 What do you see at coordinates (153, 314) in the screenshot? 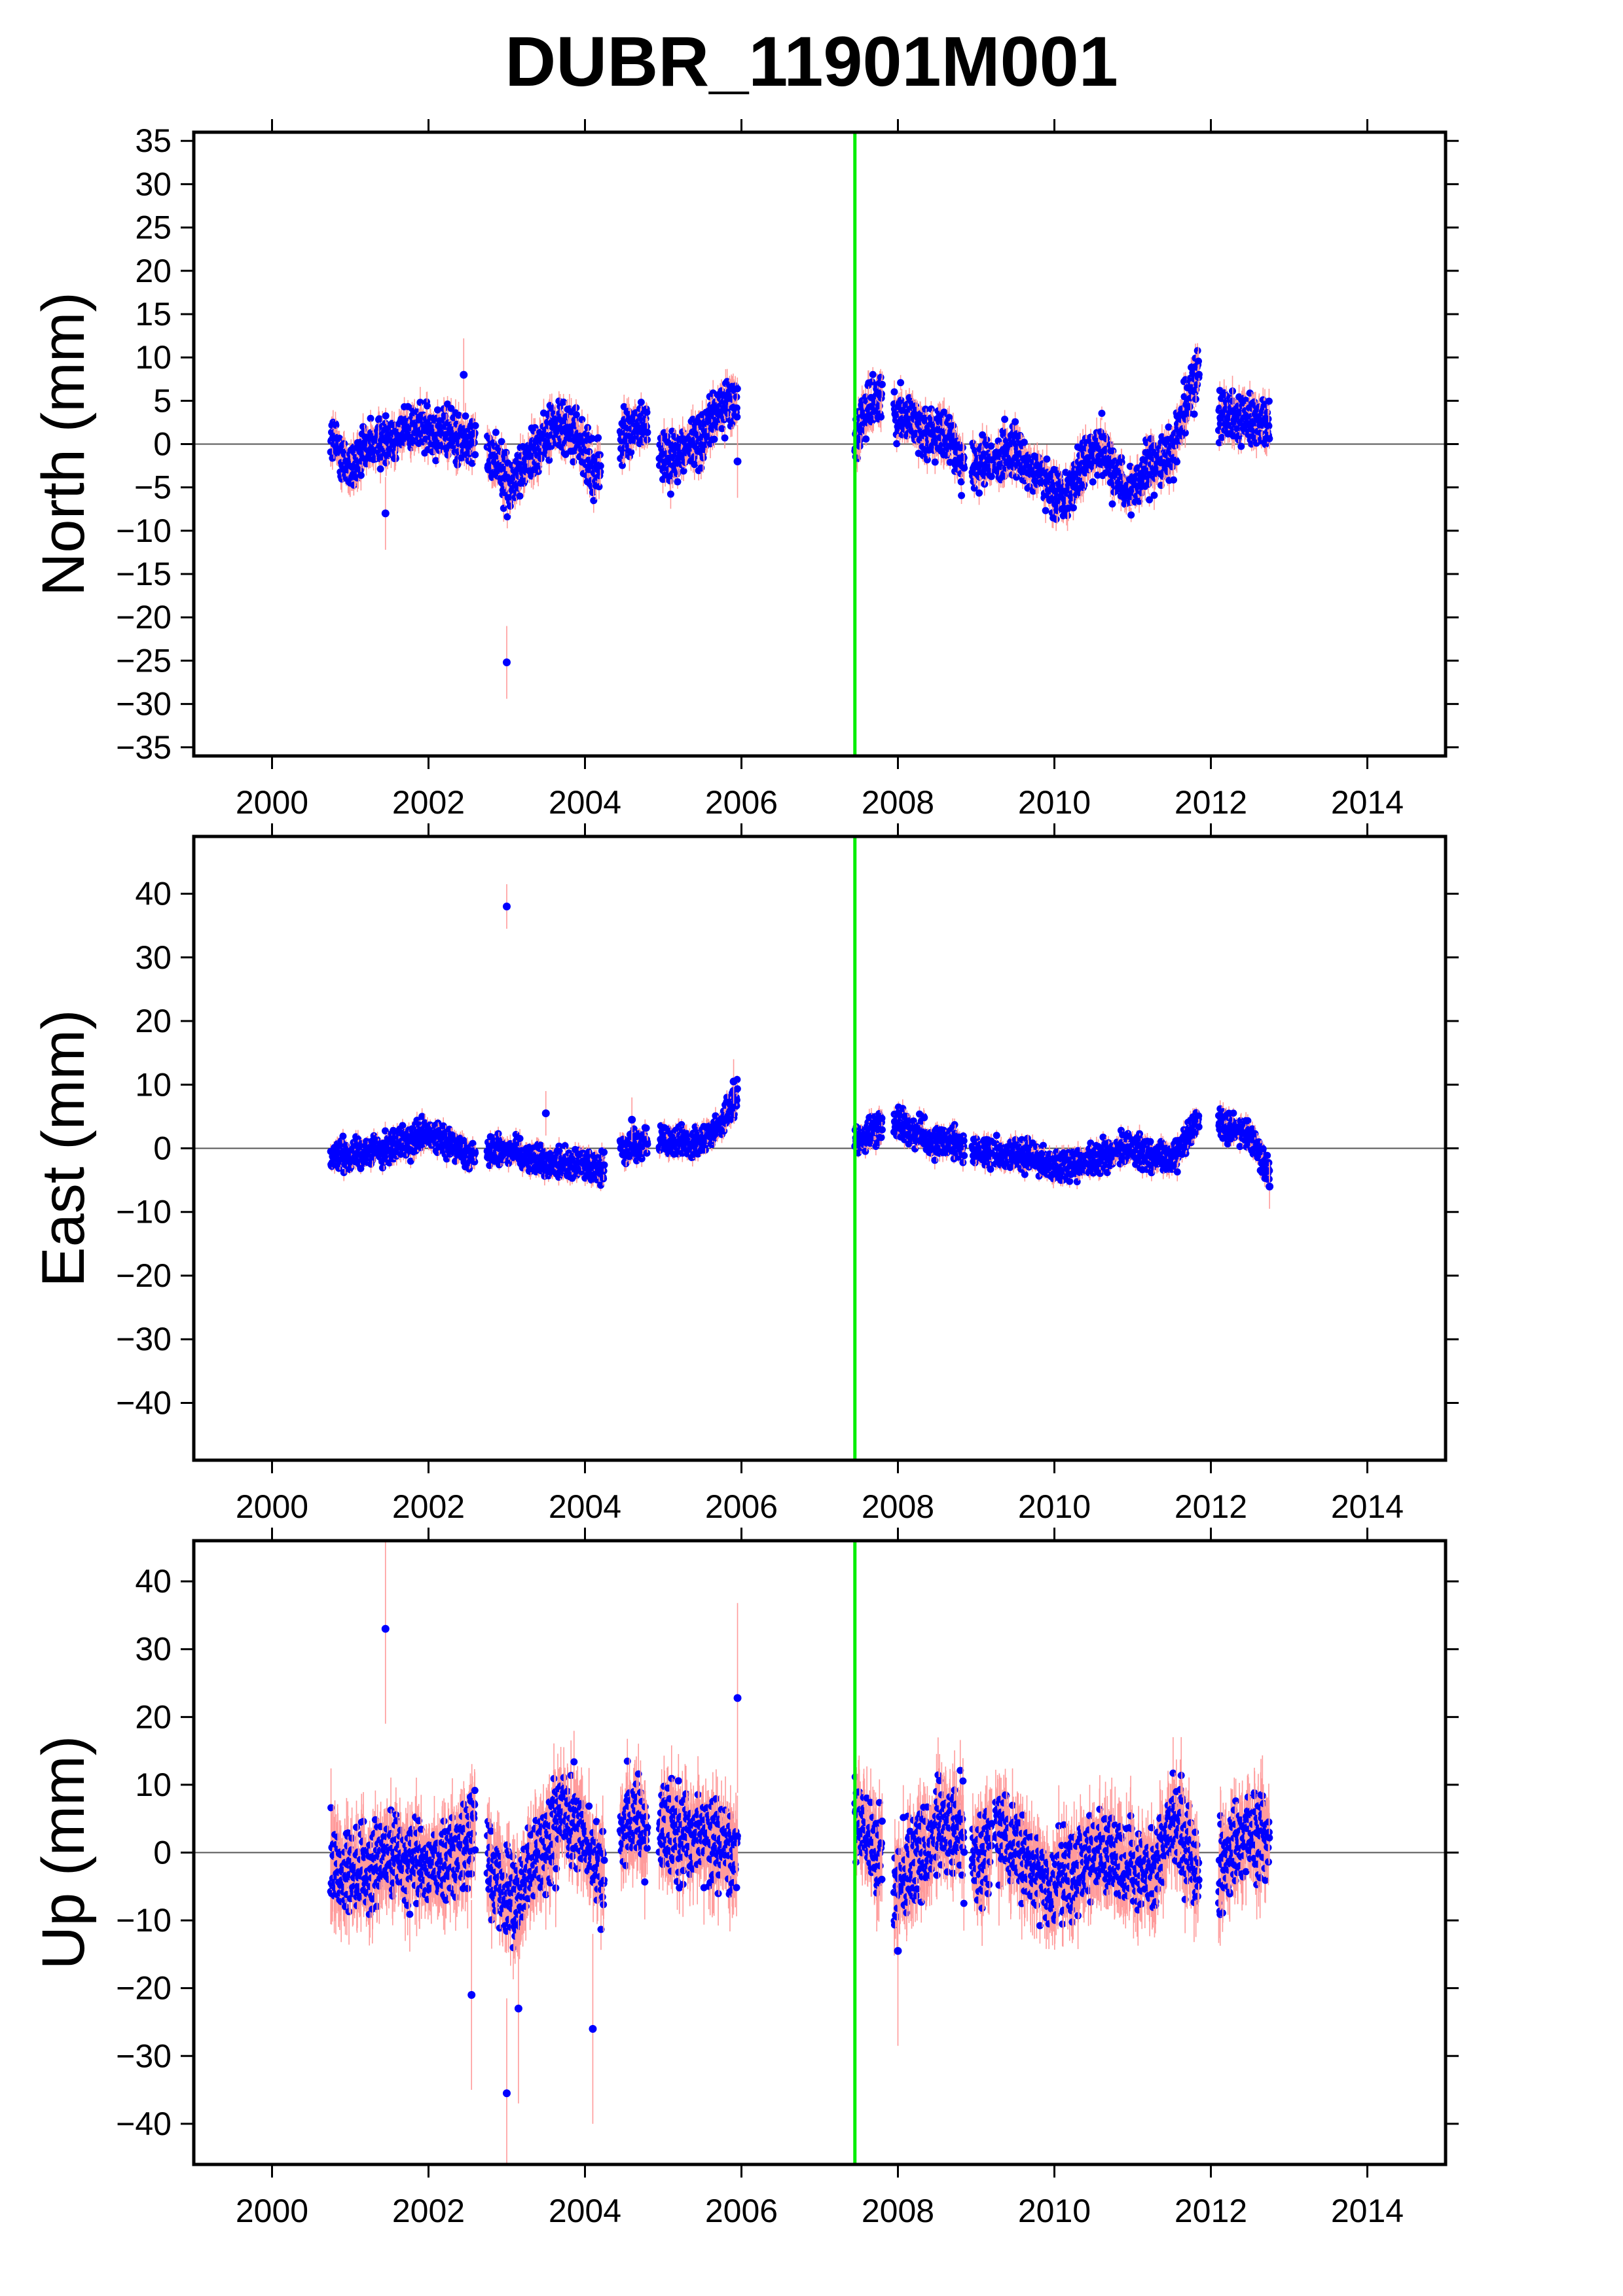
I see `y-tick-label: 15` at bounding box center [153, 314].